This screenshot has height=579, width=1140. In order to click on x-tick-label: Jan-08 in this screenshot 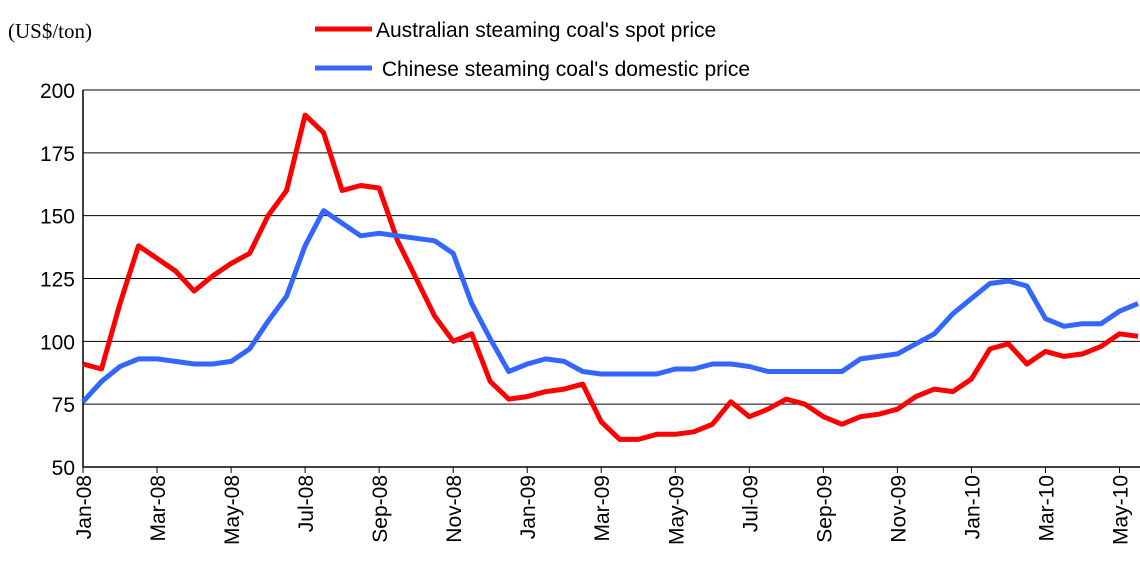, I will do `click(84, 507)`.